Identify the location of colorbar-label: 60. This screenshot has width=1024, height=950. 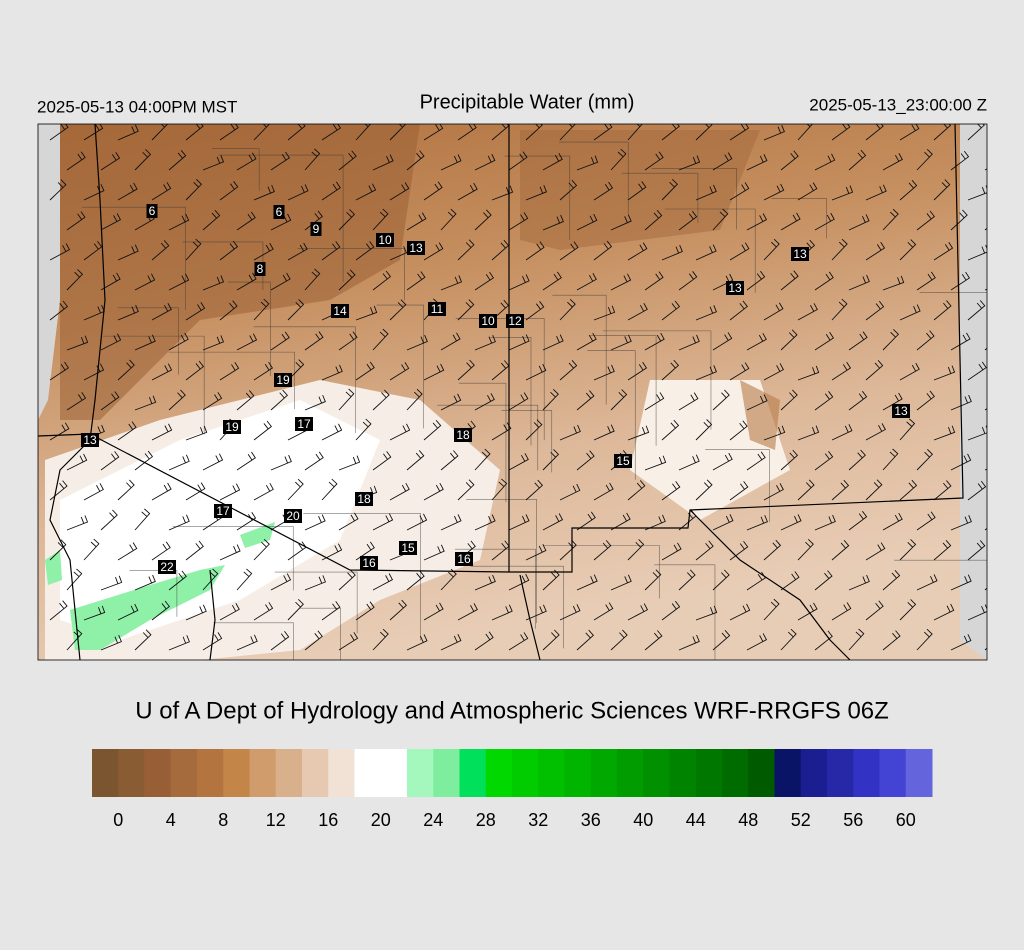
(906, 820).